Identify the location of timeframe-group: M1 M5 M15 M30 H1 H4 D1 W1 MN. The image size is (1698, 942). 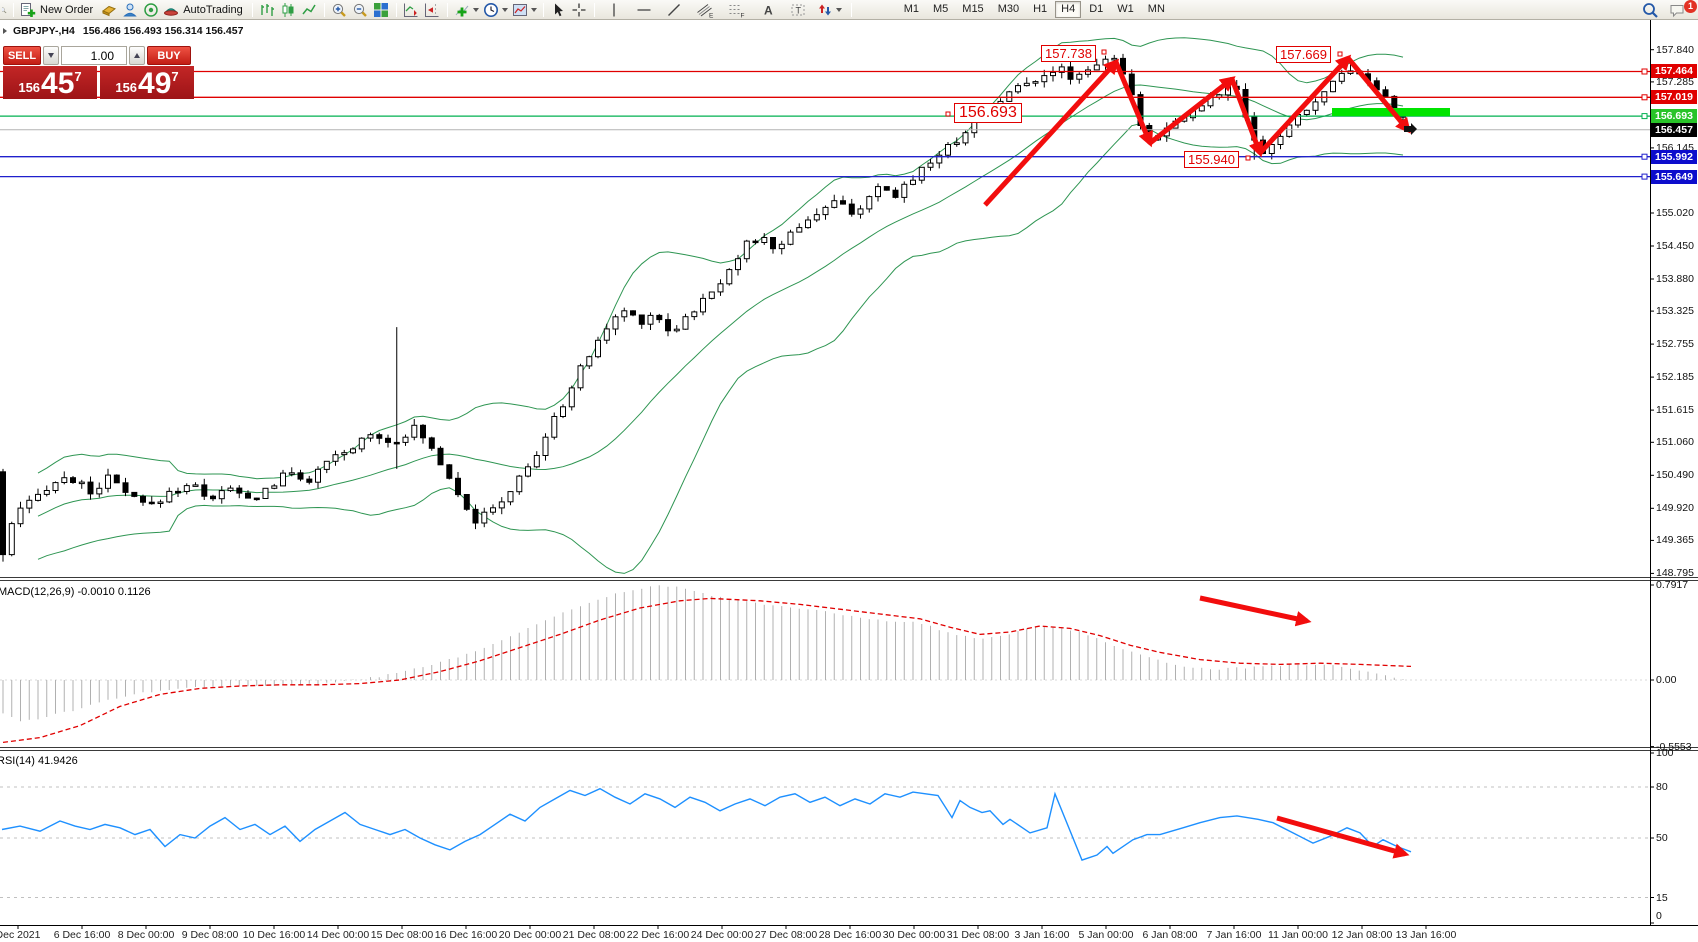
(1034, 9).